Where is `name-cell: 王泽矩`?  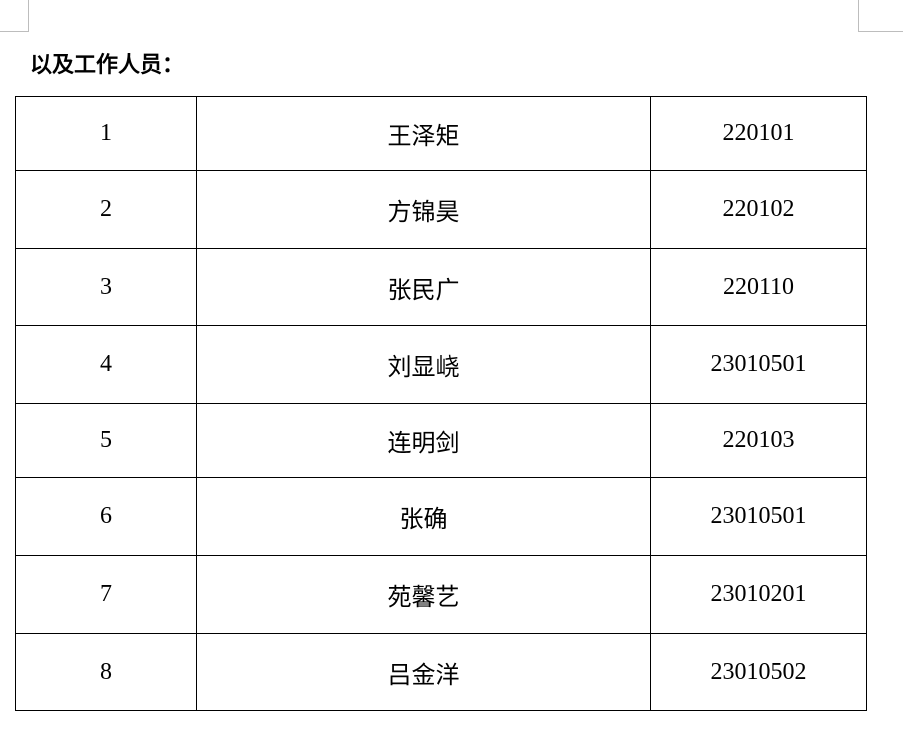 name-cell: 王泽矩 is located at coordinates (423, 133).